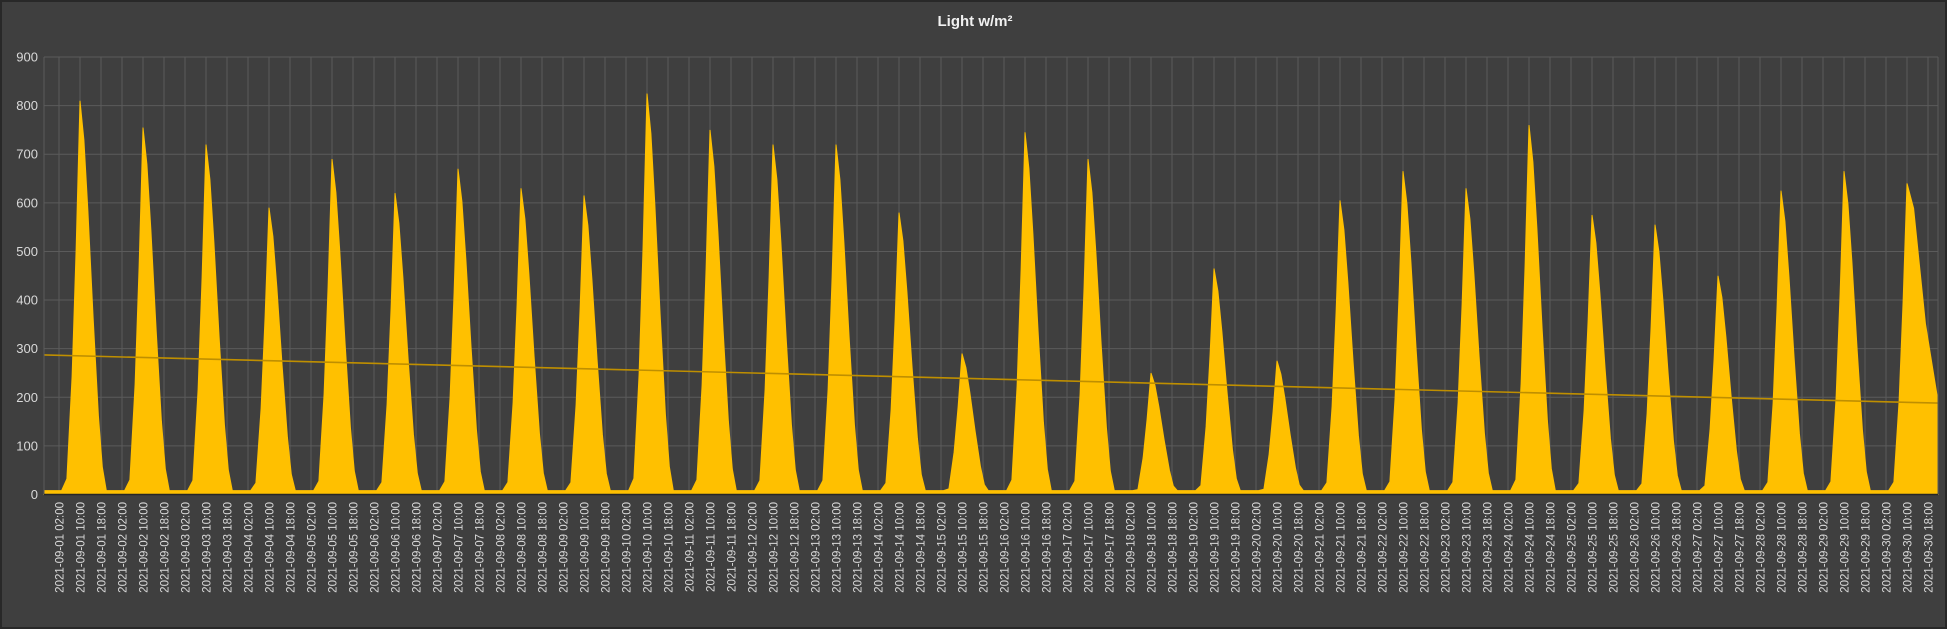  What do you see at coordinates (1216, 547) in the screenshot?
I see `x-axis-tick-label: 2021-09-19 10:00` at bounding box center [1216, 547].